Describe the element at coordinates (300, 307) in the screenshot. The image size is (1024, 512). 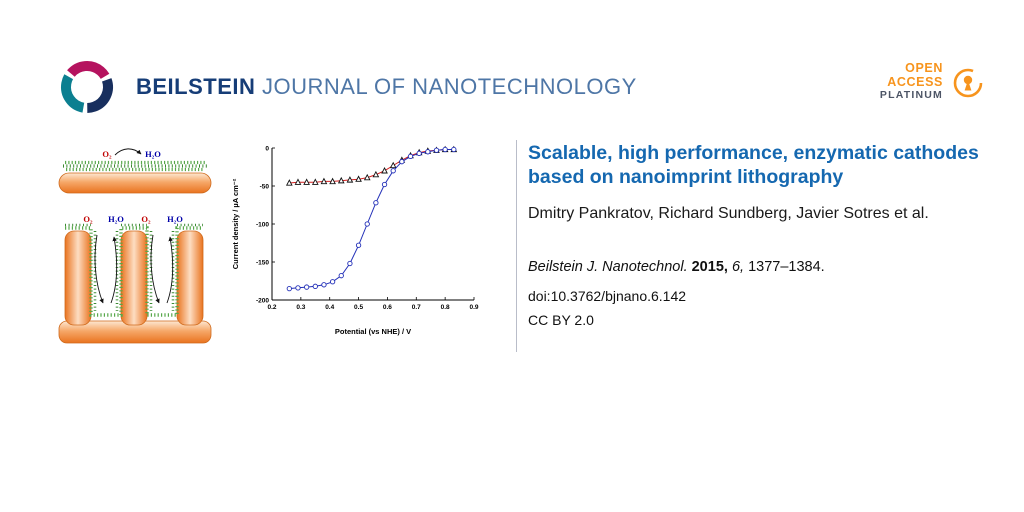
I see `svg-text: 0.3` at that location.